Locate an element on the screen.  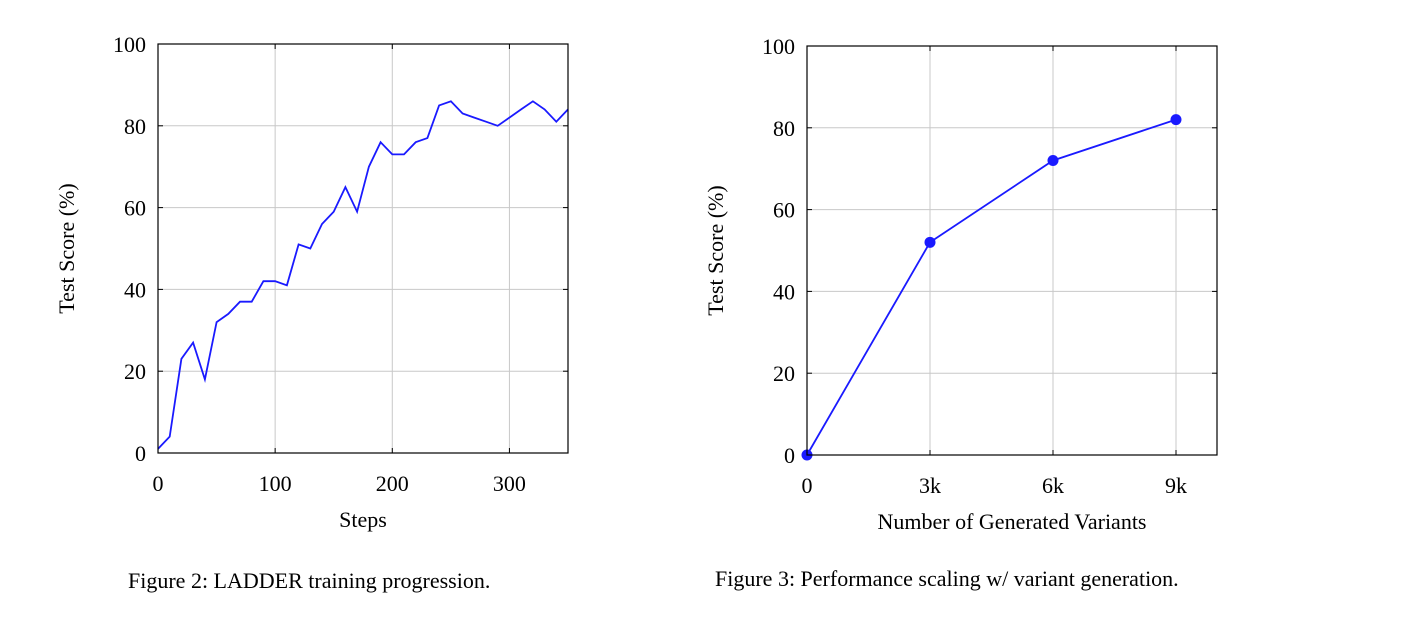
x-tick-label: 6k is located at coordinates (1053, 485).